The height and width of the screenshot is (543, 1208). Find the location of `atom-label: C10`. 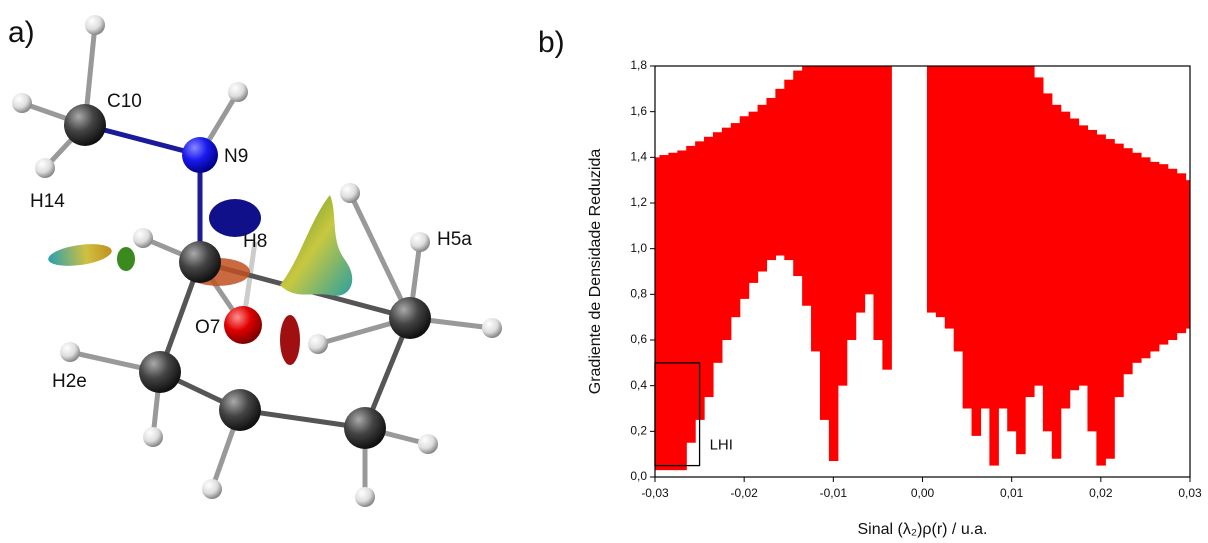

atom-label: C10 is located at coordinates (124, 101).